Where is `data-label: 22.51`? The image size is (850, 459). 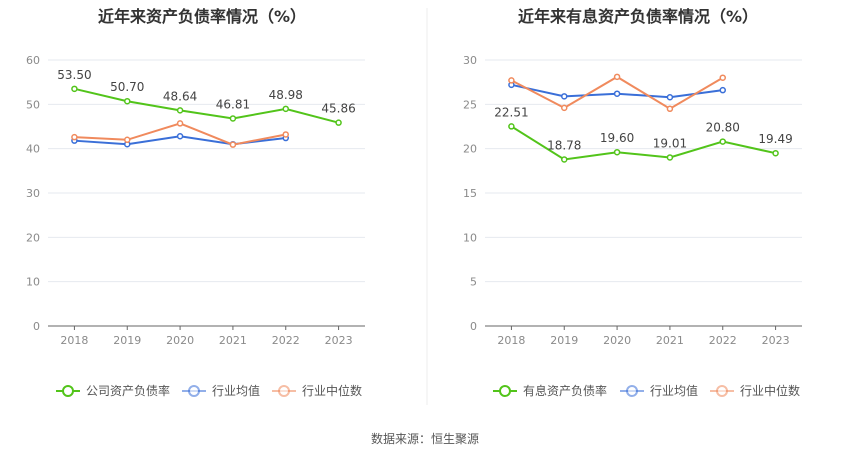 data-label: 22.51 is located at coordinates (511, 112).